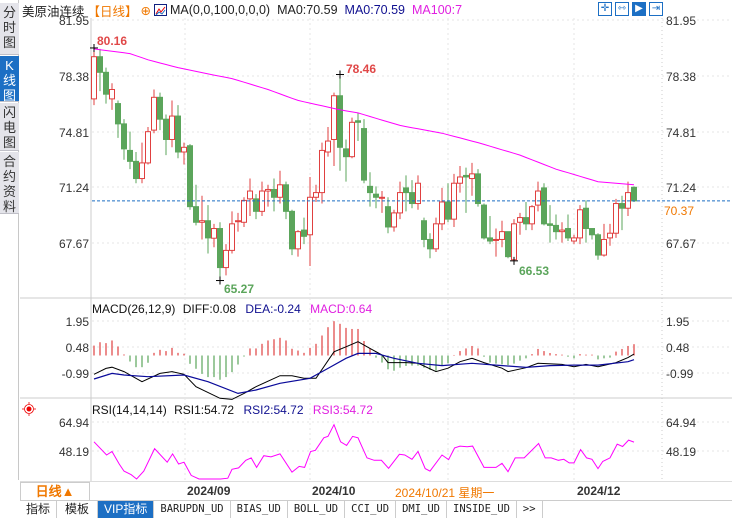  I want to click on side-tab-intraday: 分时图, so click(9, 29).